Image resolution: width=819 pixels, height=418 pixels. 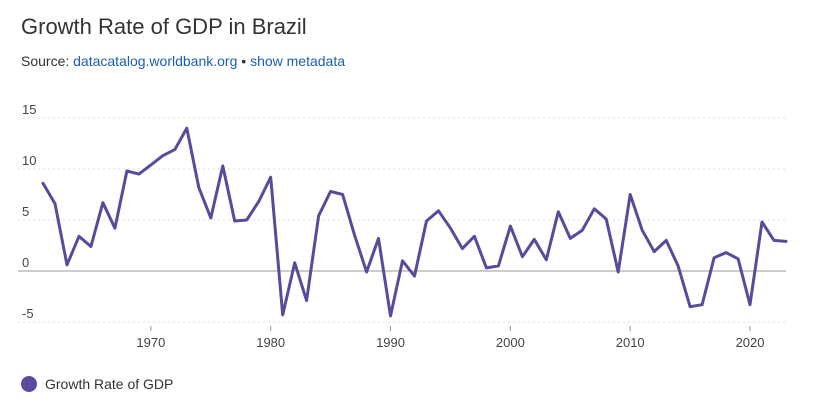 I want to click on y-tick-label-10: 10, so click(x=29, y=160).